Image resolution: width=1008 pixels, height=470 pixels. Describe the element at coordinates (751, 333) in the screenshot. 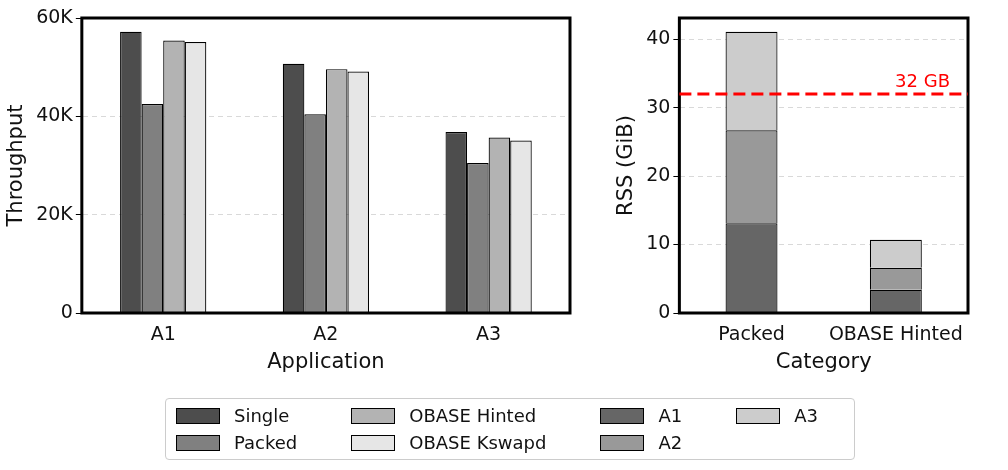

I see `x-tick-label: Packed` at that location.